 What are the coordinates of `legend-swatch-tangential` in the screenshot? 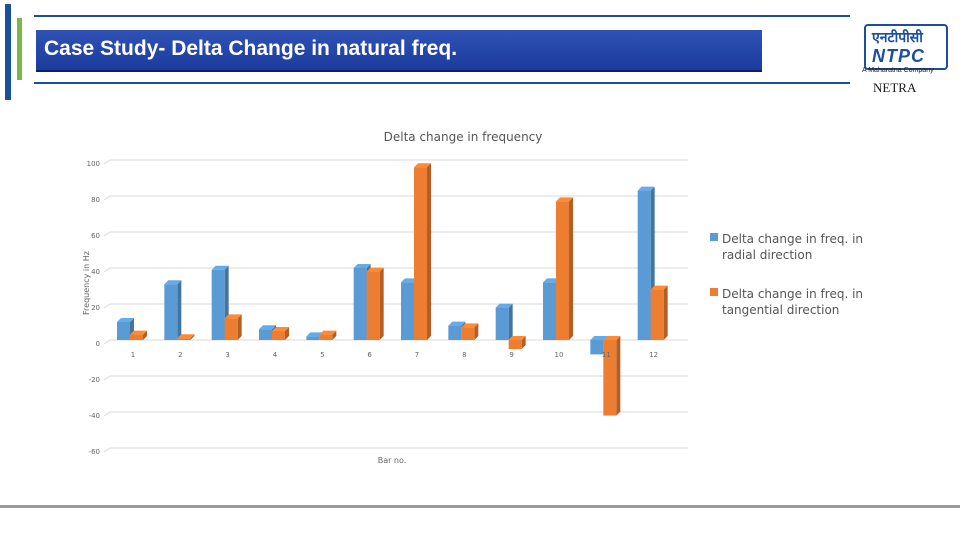 It's located at (714, 292).